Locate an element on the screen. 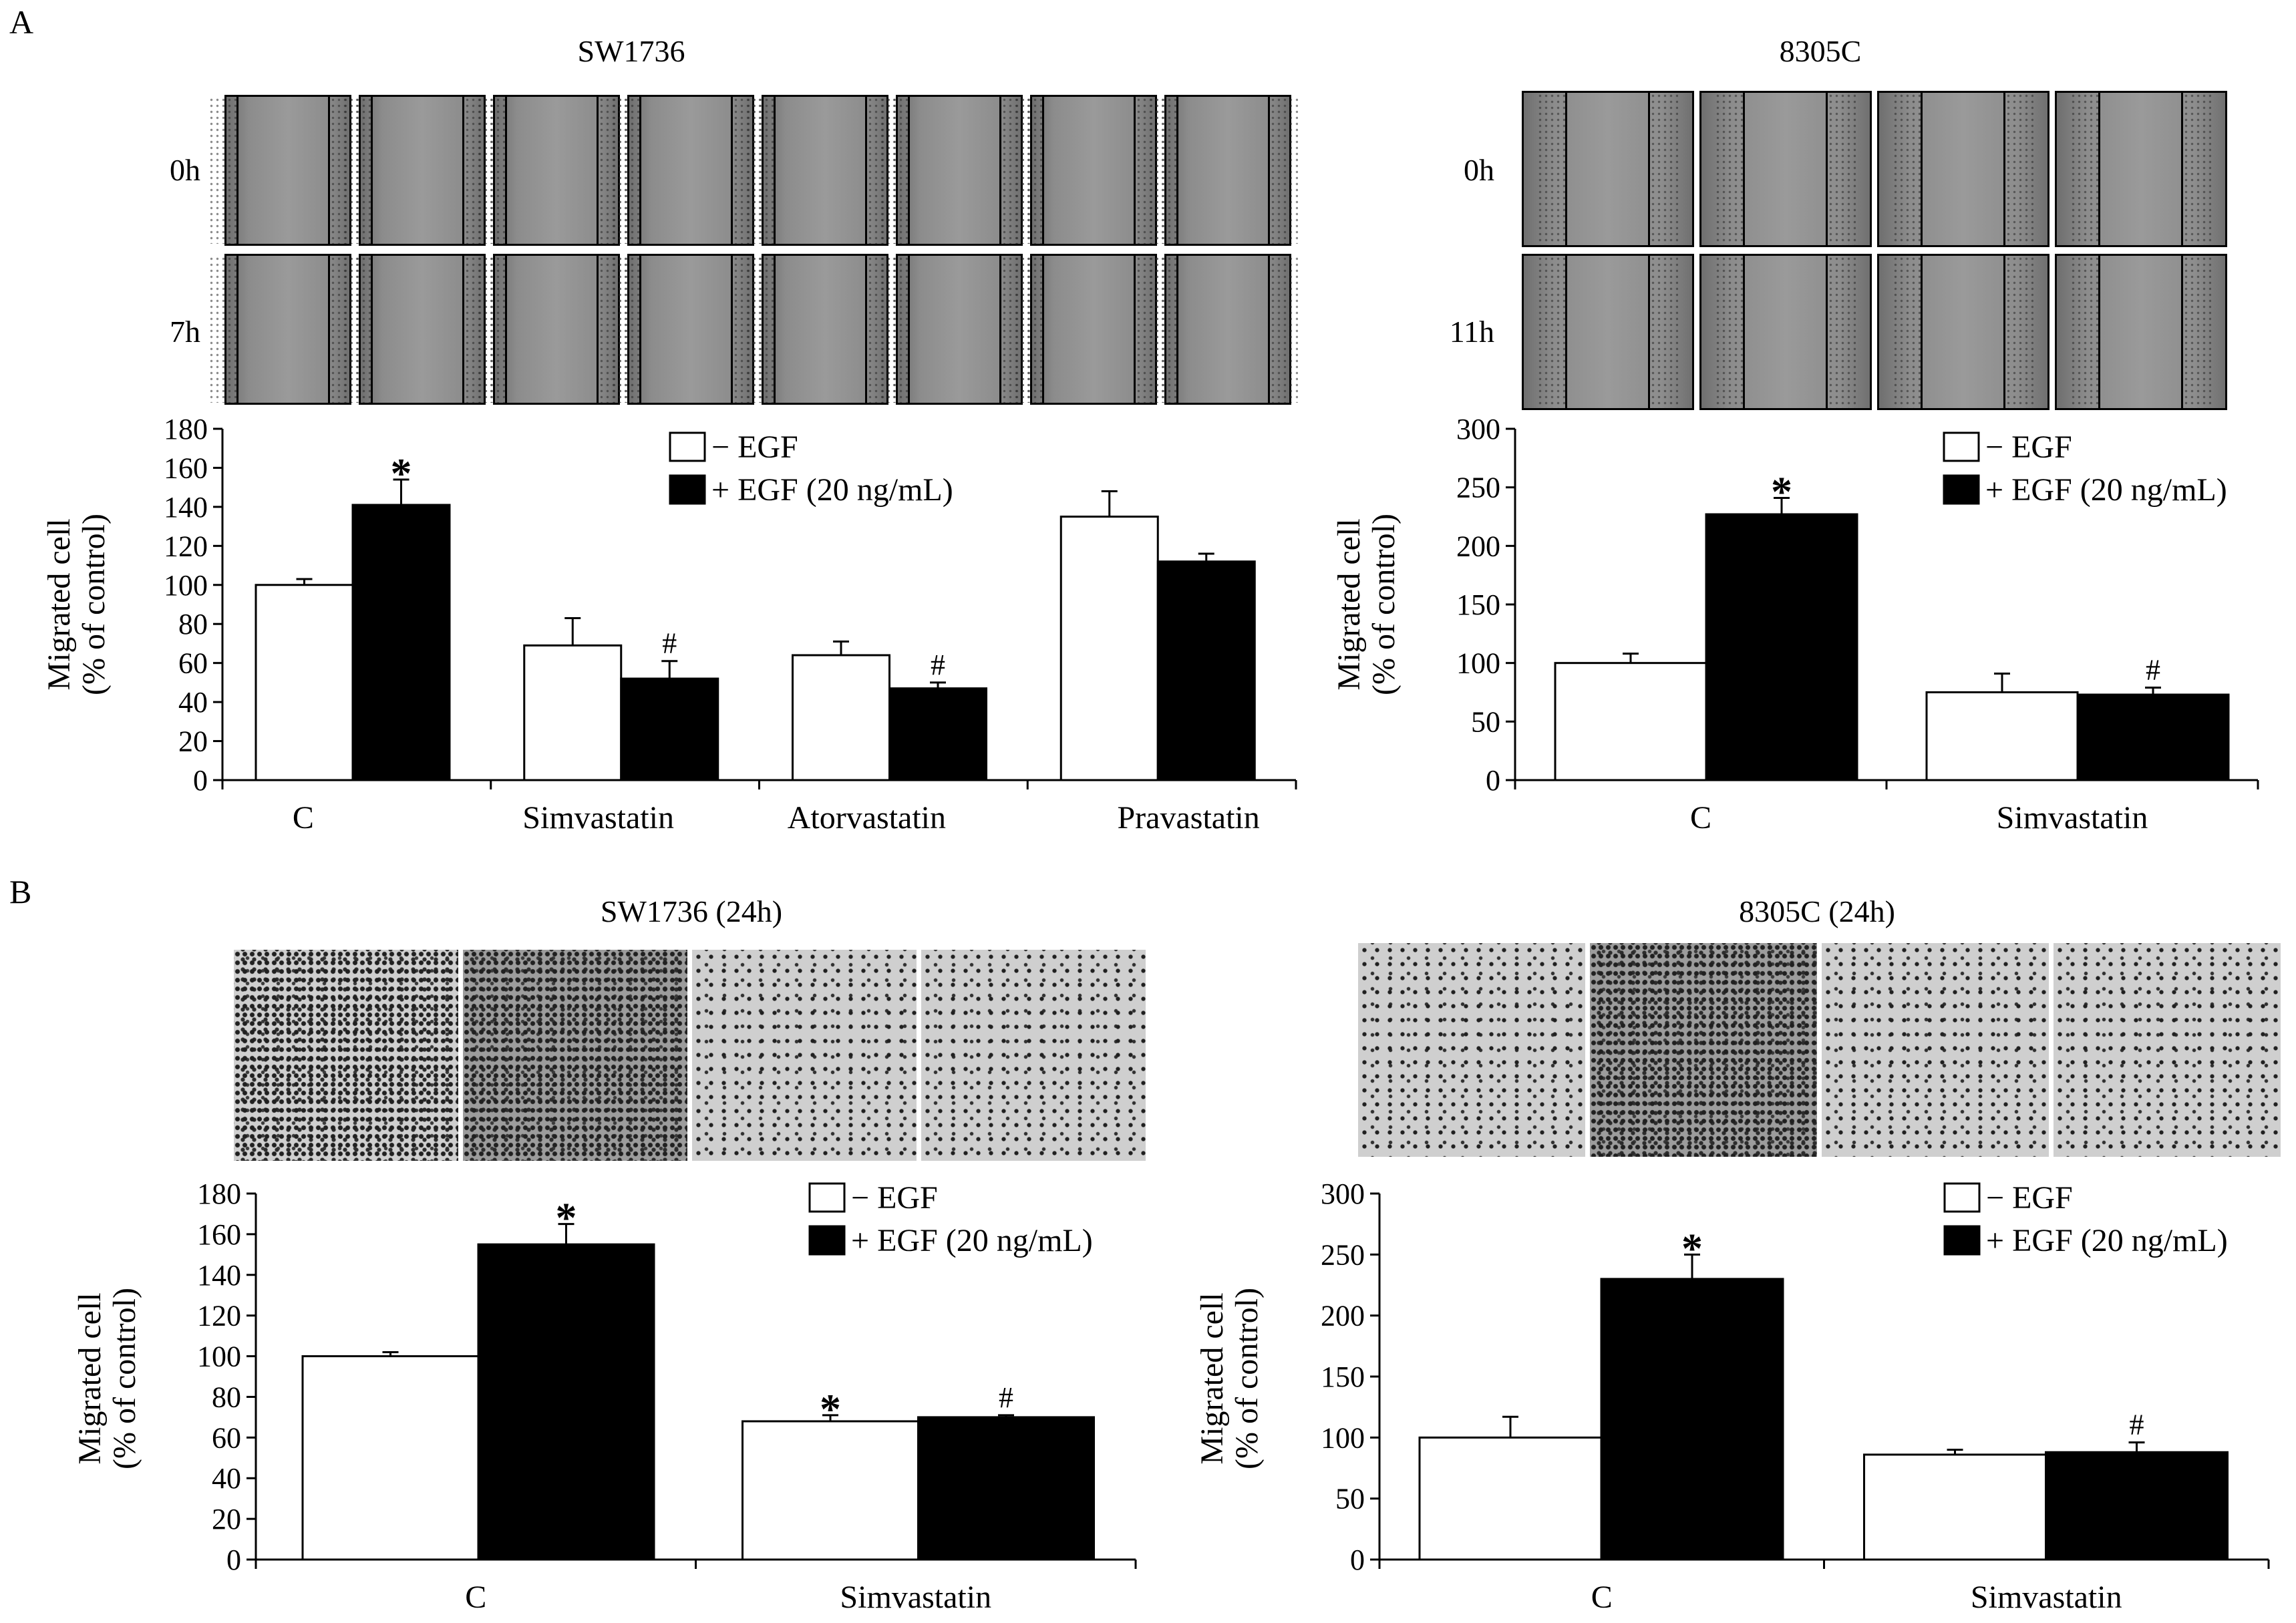 Image resolution: width=2296 pixels, height=1623 pixels. y-tick-label: 150 is located at coordinates (1343, 1377).